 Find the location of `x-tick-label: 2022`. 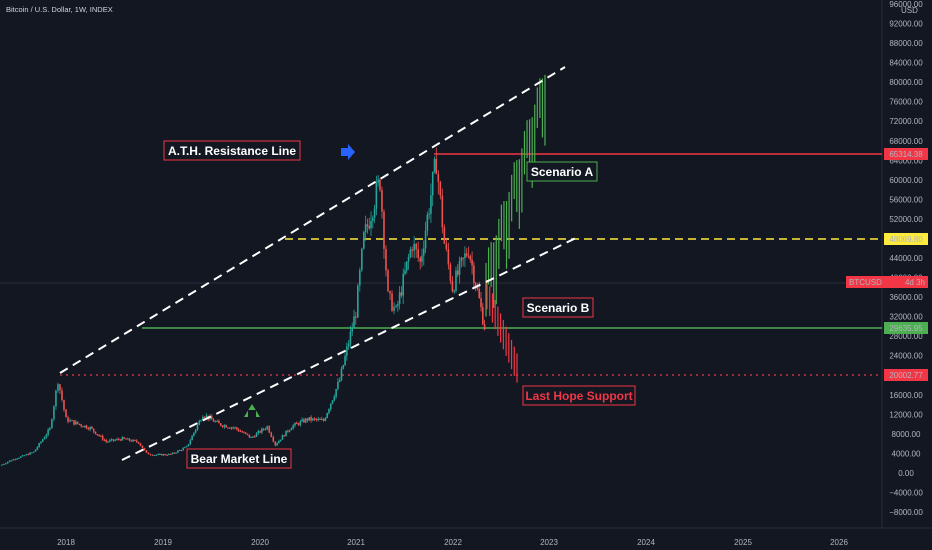

x-tick-label: 2022 is located at coordinates (453, 542).